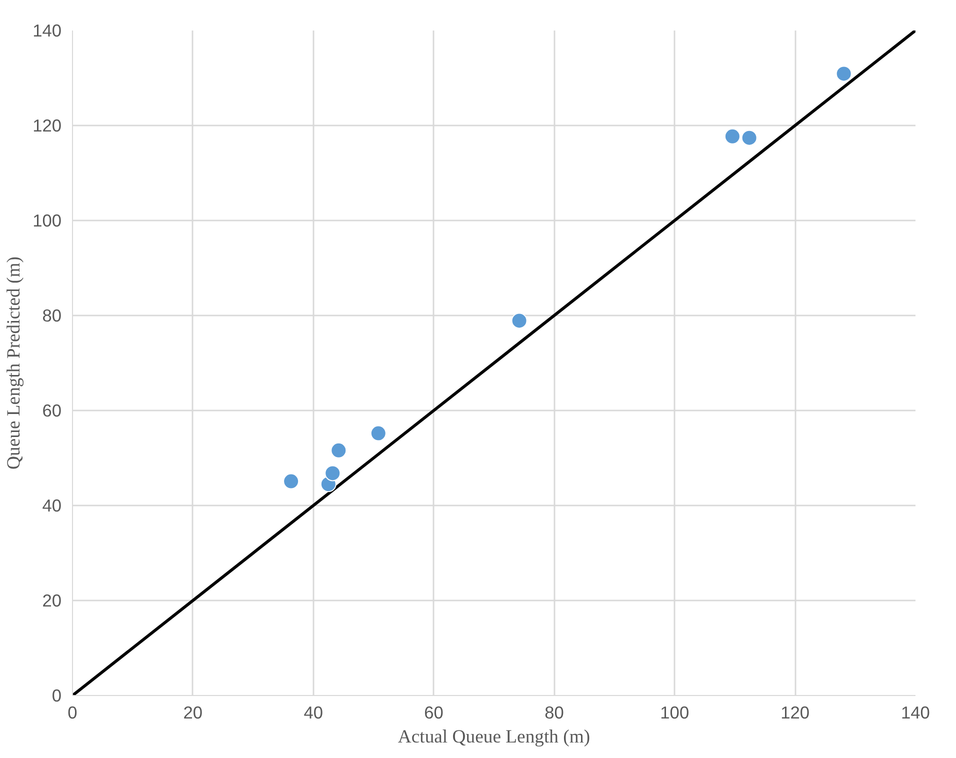 The image size is (956, 758). Describe the element at coordinates (313, 712) in the screenshot. I see `x-tick-label: 40` at that location.